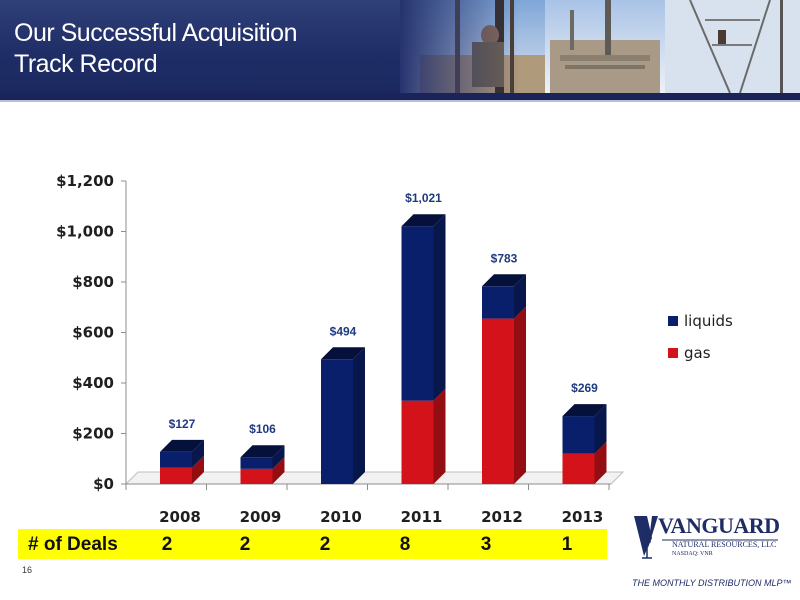  I want to click on bar-liquids-2009-side, so click(278, 457).